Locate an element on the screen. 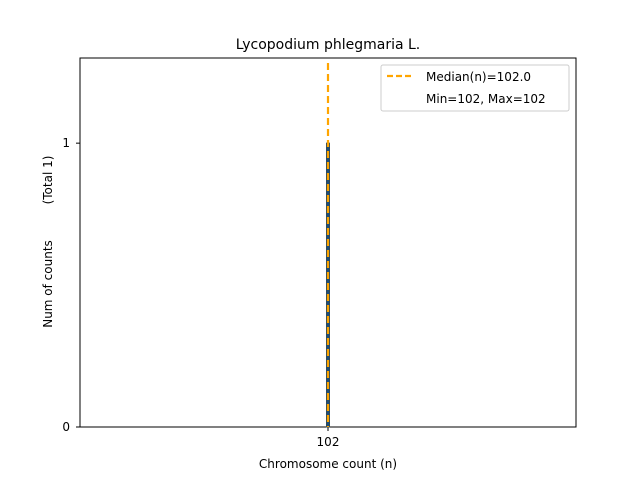 The width and height of the screenshot is (640, 480). y-axis-total-label: (Total 1) is located at coordinates (48, 180).